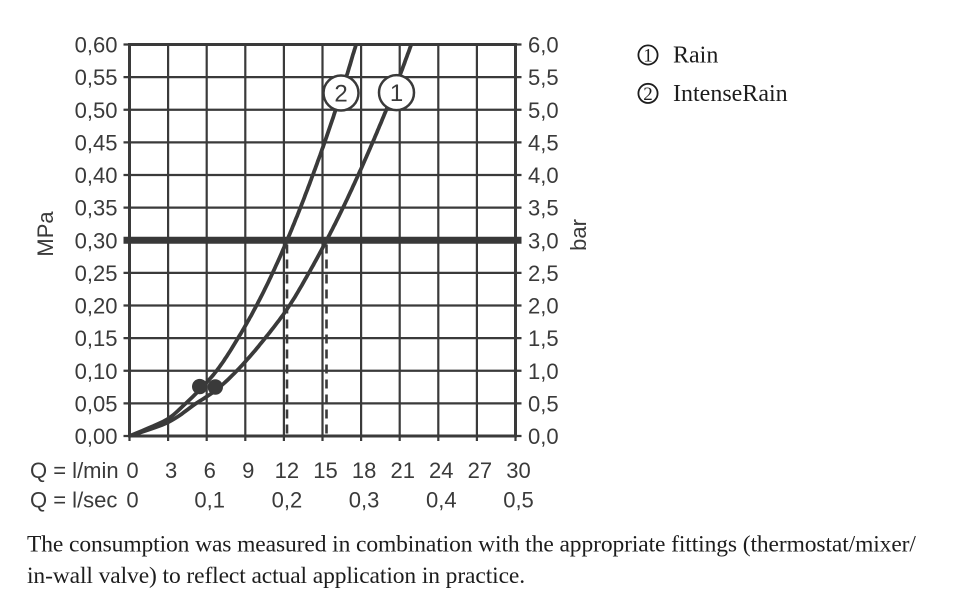 This screenshot has width=960, height=612. I want to click on svg-text: 0,00, so click(96, 436).